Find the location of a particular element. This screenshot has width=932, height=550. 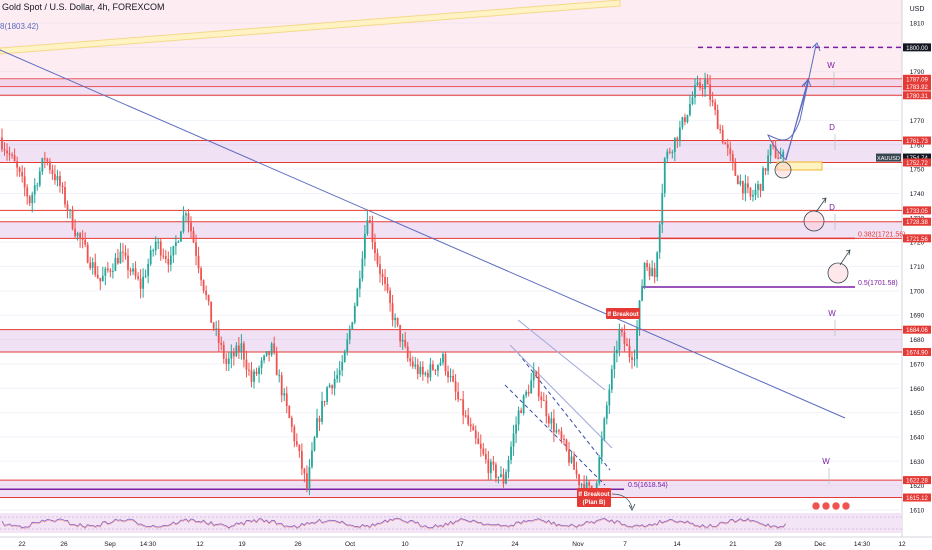

small-arrow is located at coordinates (821, 205).